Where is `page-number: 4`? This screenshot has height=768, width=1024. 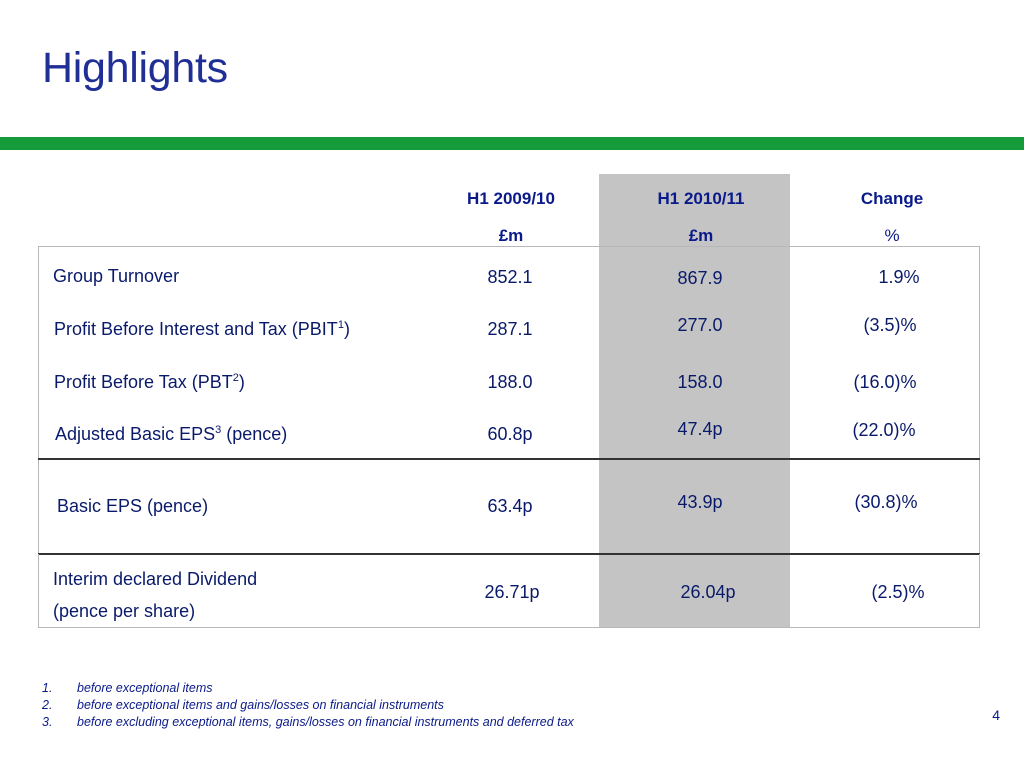
page-number: 4 is located at coordinates (996, 715).